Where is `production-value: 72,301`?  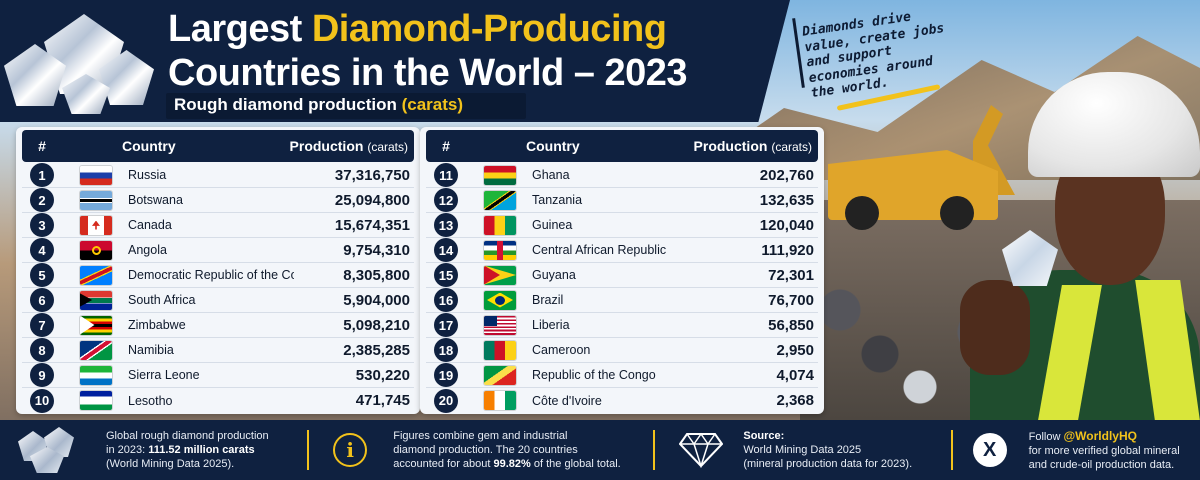
production-value: 72,301 is located at coordinates (791, 275).